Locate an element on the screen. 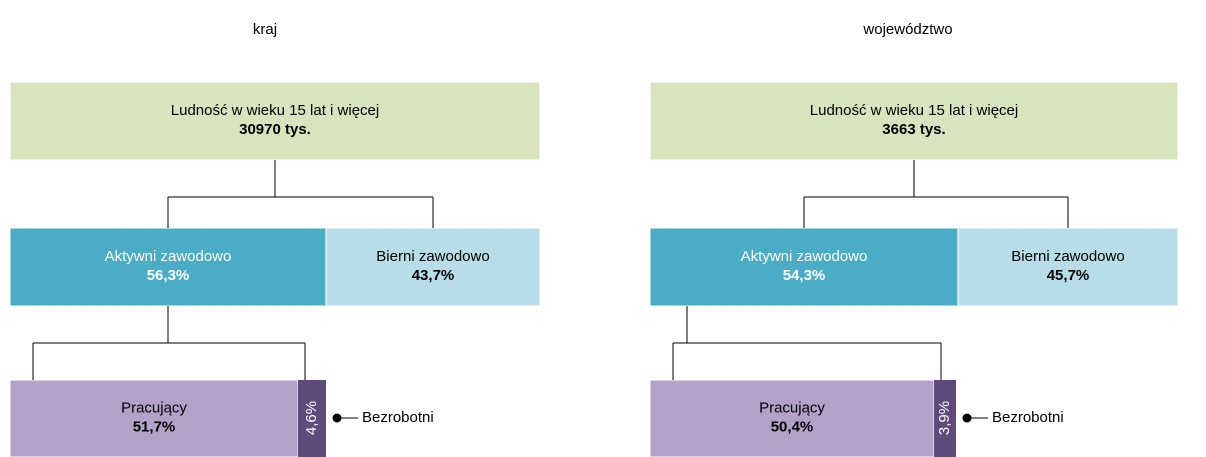  employed-box-value: 51,7% is located at coordinates (154, 426).